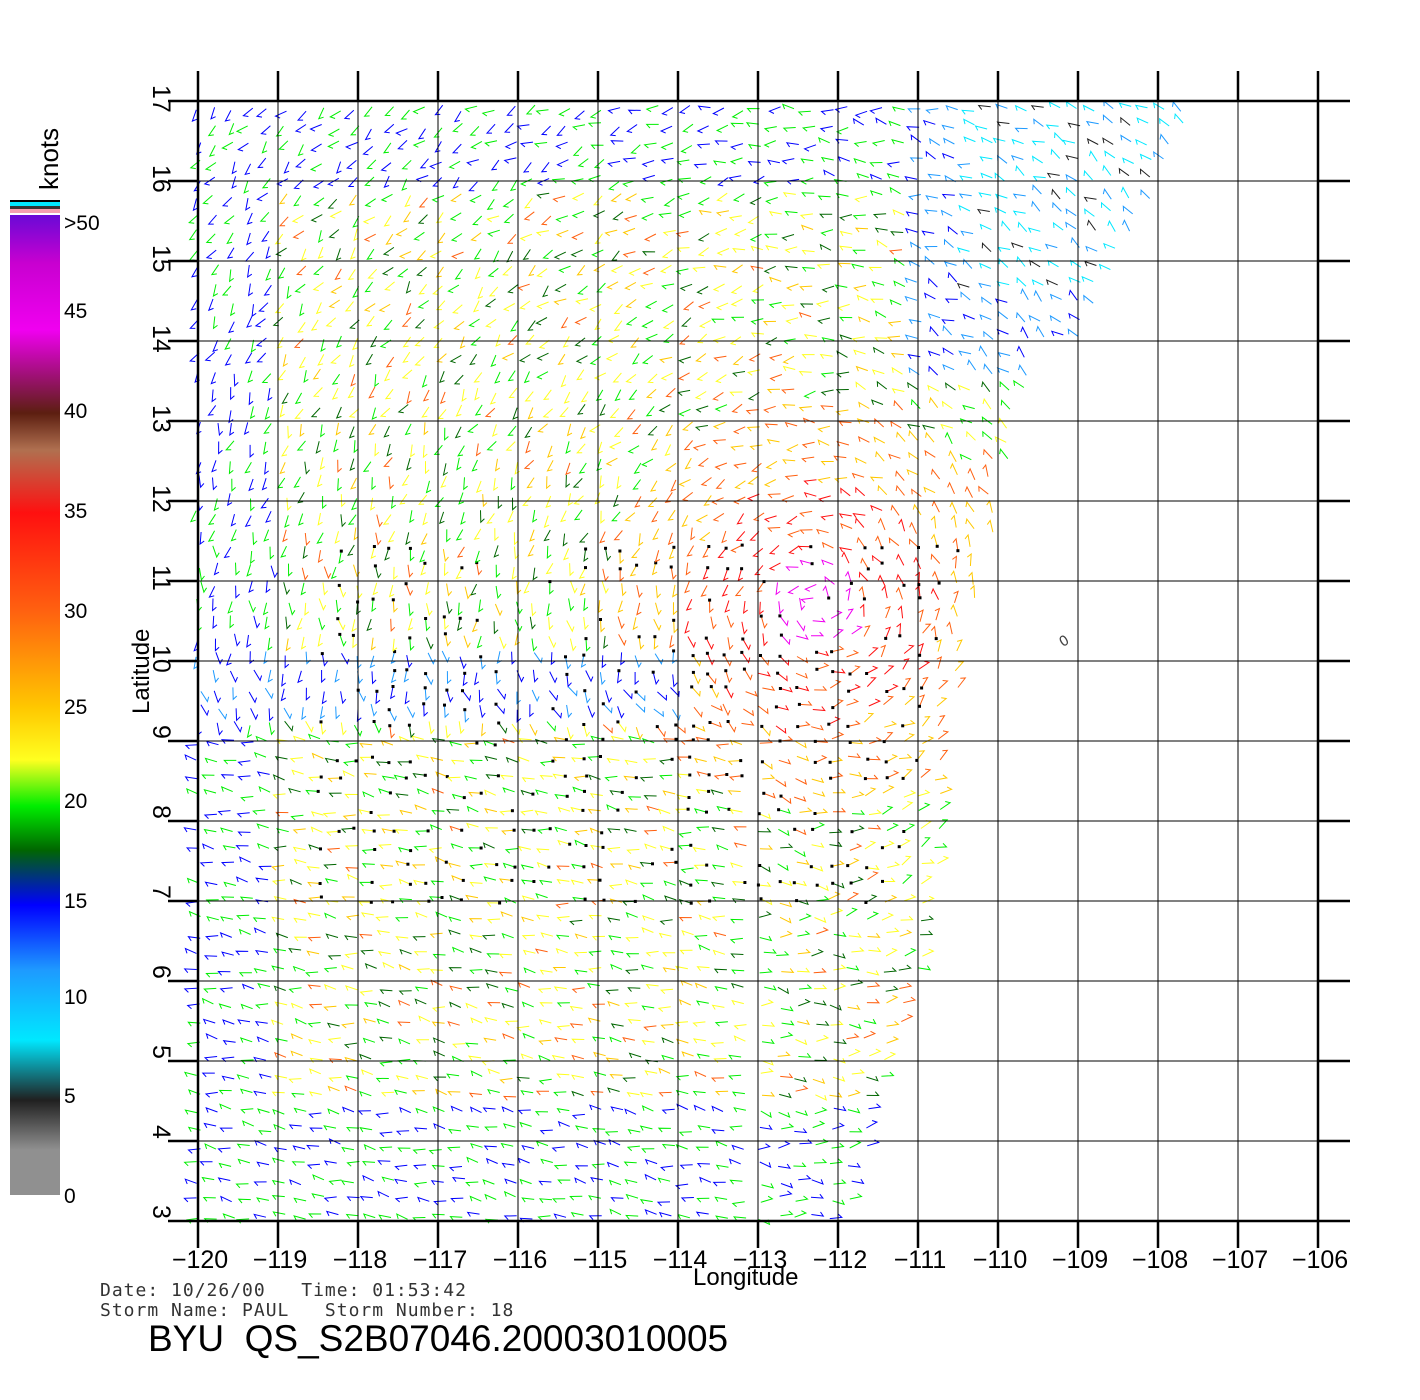  What do you see at coordinates (161, 179) in the screenshot?
I see `y-tick-label: 16` at bounding box center [161, 179].